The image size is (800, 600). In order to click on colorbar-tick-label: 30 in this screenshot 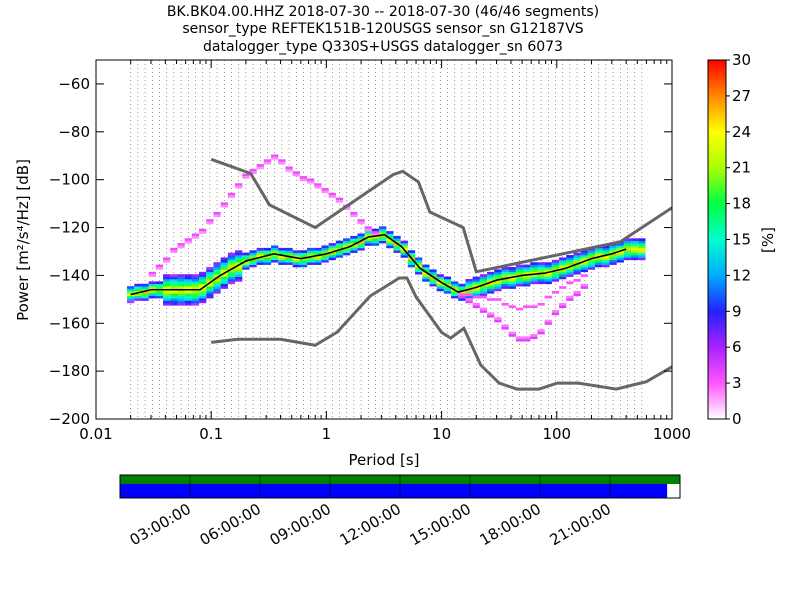, I will do `click(741, 60)`.